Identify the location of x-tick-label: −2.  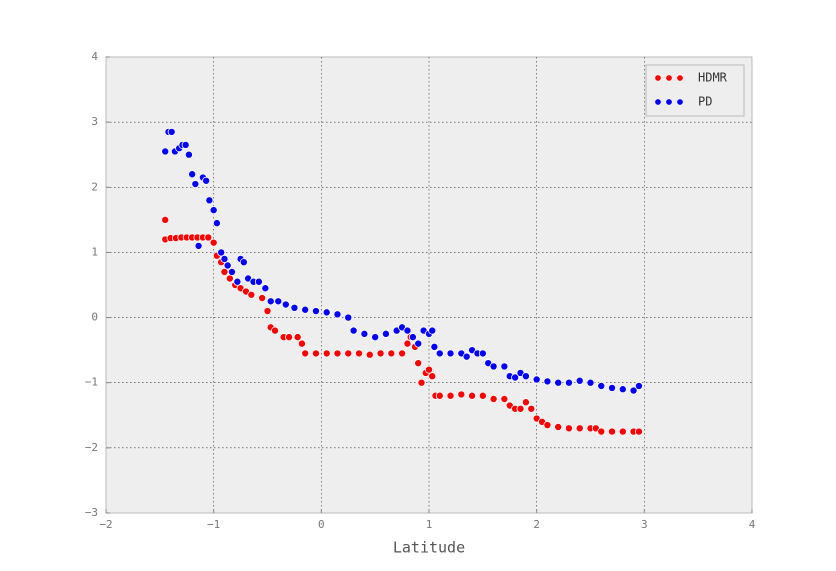
(105, 524).